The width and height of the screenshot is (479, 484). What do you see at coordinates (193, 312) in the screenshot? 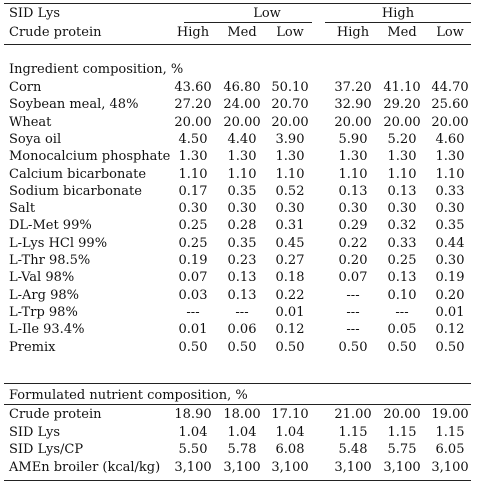
I see `cell-l-trp-98-low-high: ---` at bounding box center [193, 312].